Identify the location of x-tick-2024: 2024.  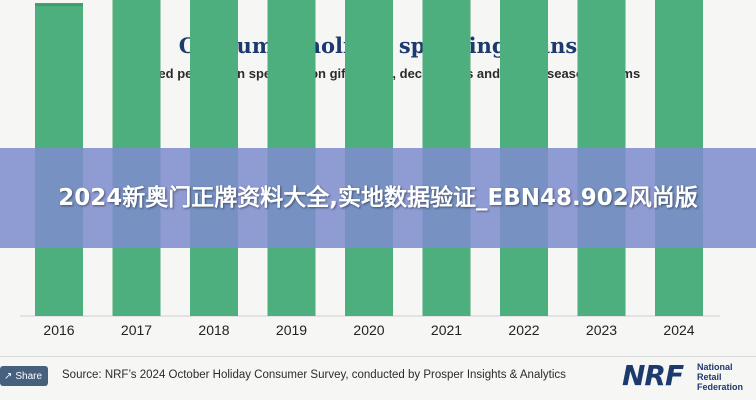
(678, 330).